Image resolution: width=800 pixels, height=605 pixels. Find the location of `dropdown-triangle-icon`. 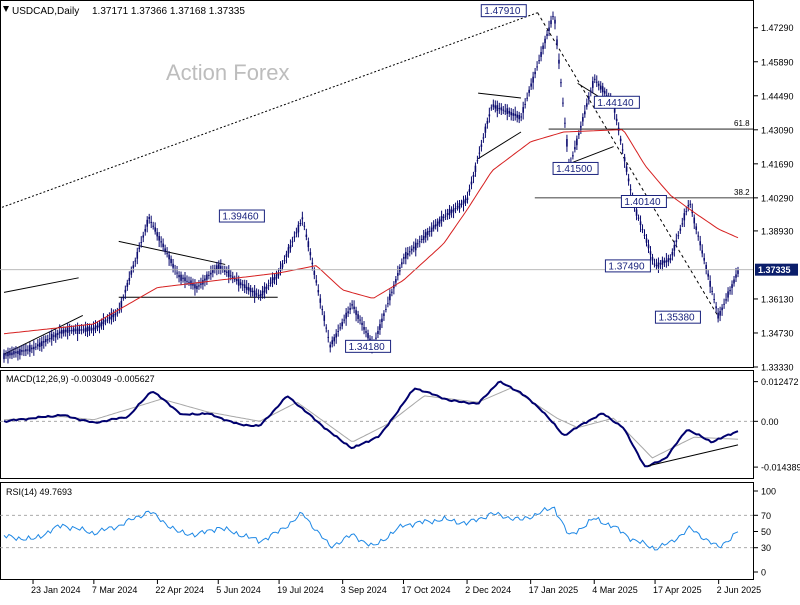

dropdown-triangle-icon is located at coordinates (6, 9).